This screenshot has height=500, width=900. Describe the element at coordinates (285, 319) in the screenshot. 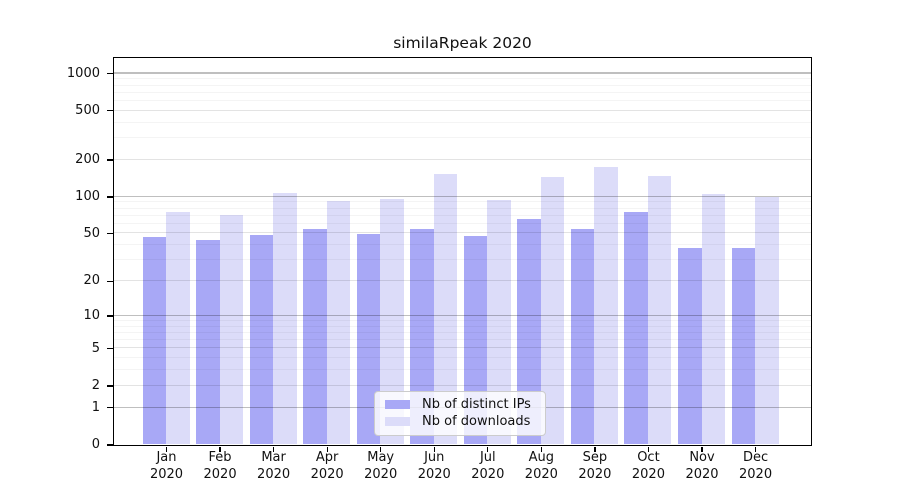

I see `bar-downloads-mar` at that location.